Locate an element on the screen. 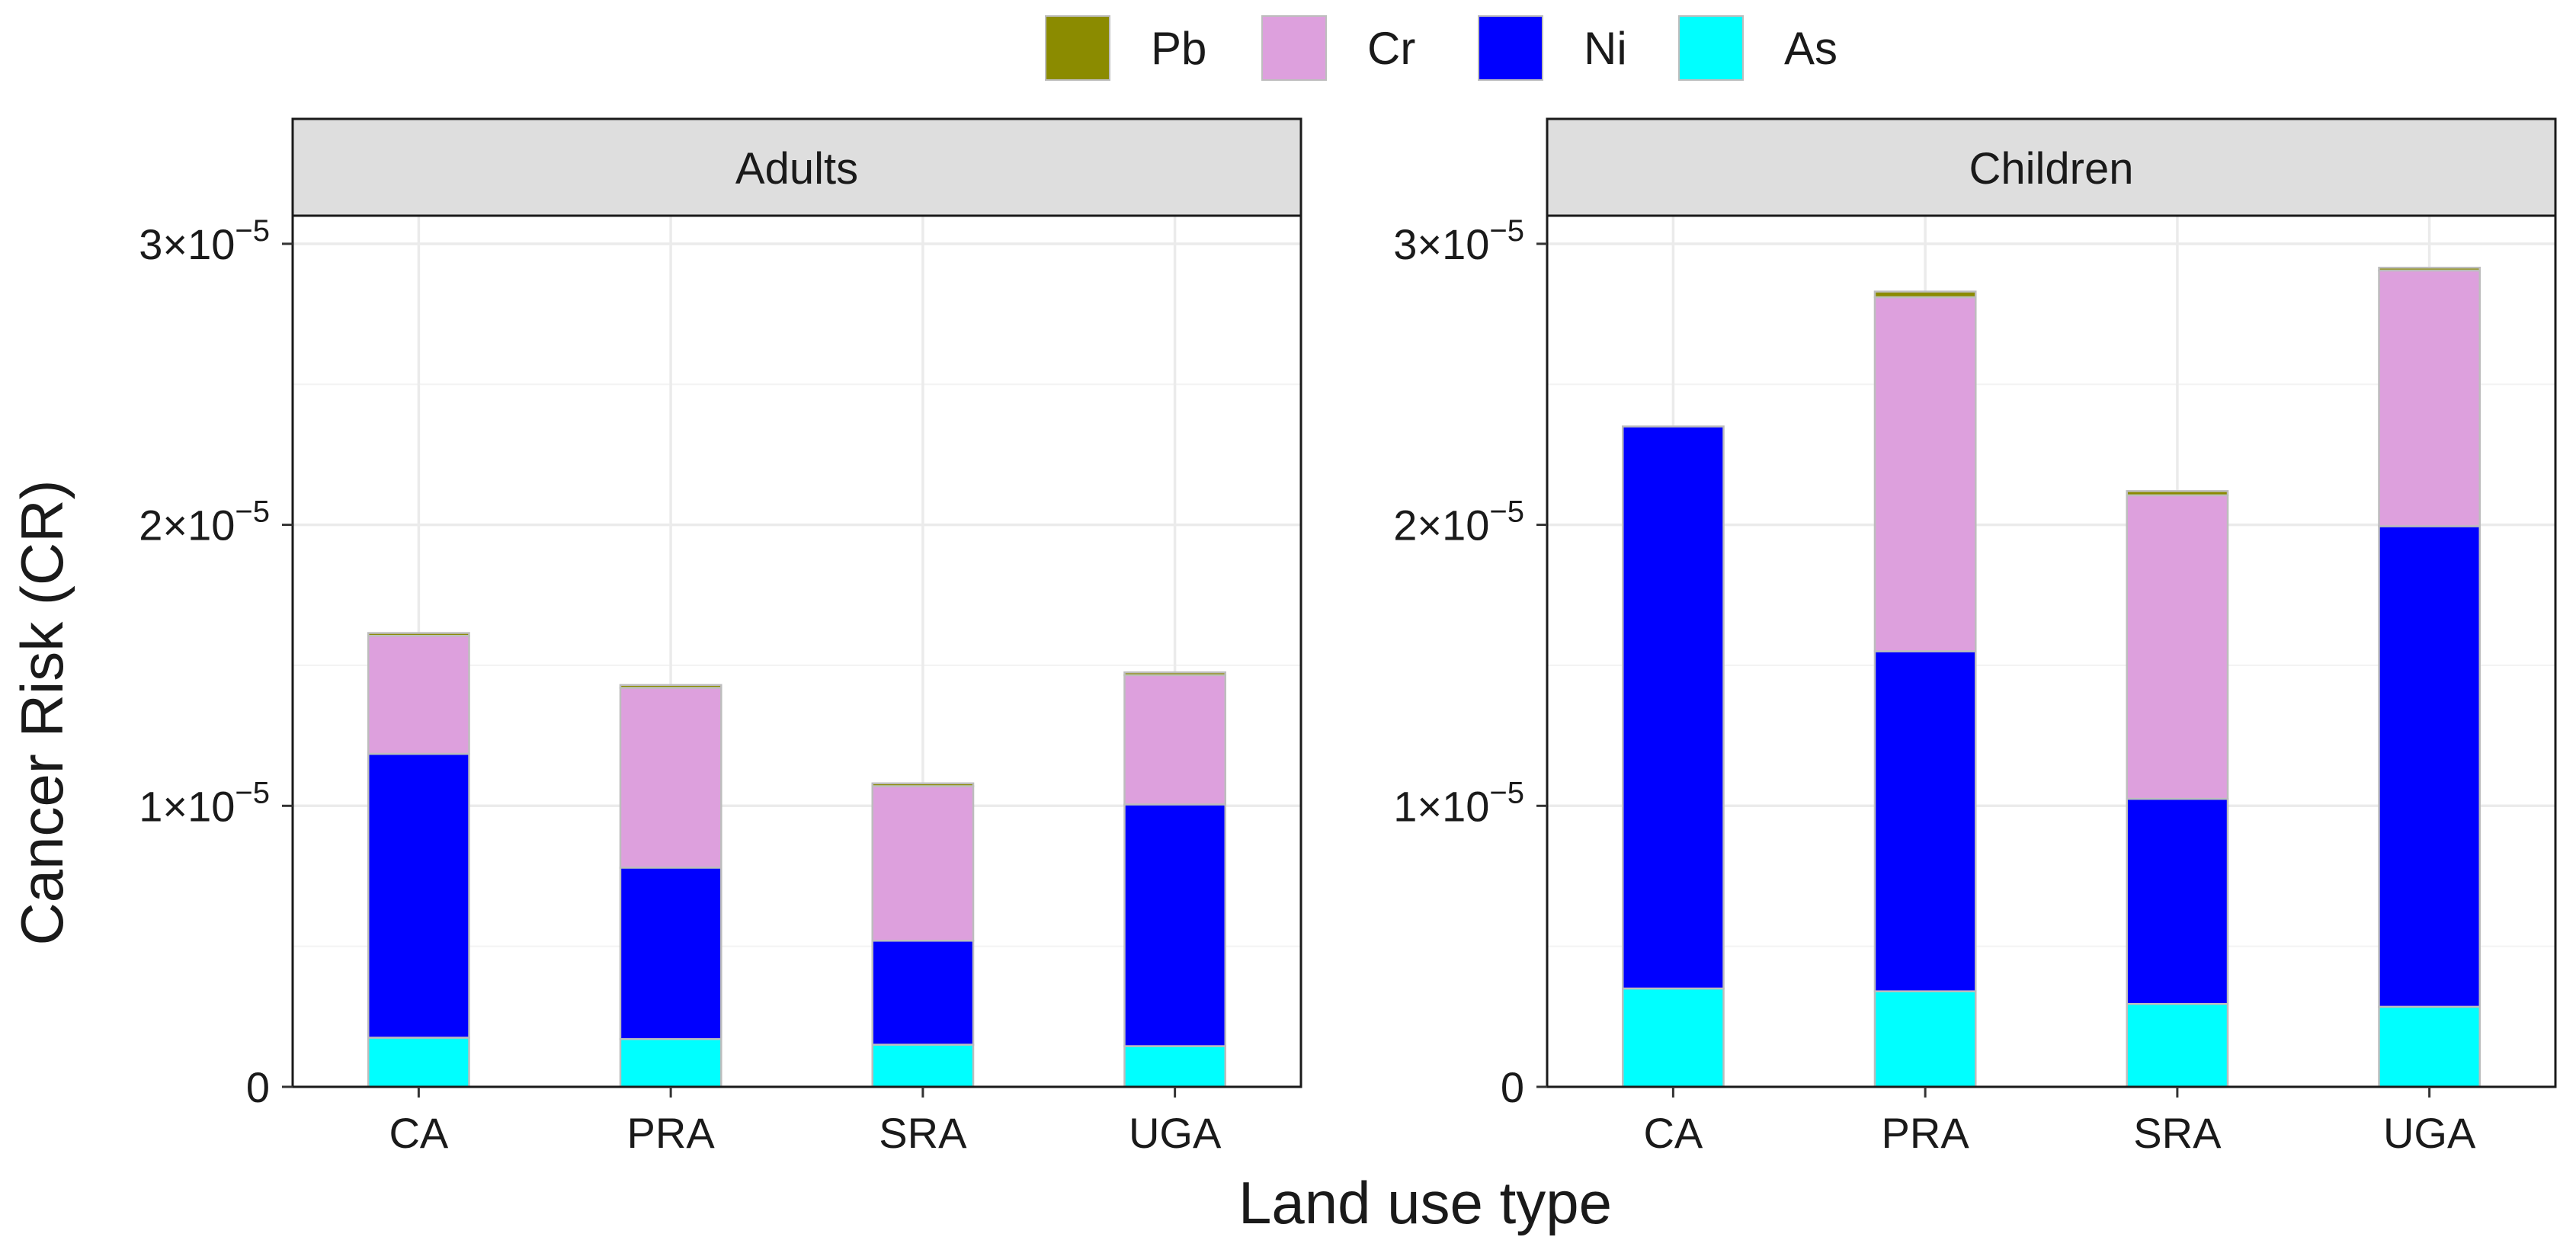 This screenshot has height=1253, width=2576. facet-strip-label: Adults is located at coordinates (796, 169).